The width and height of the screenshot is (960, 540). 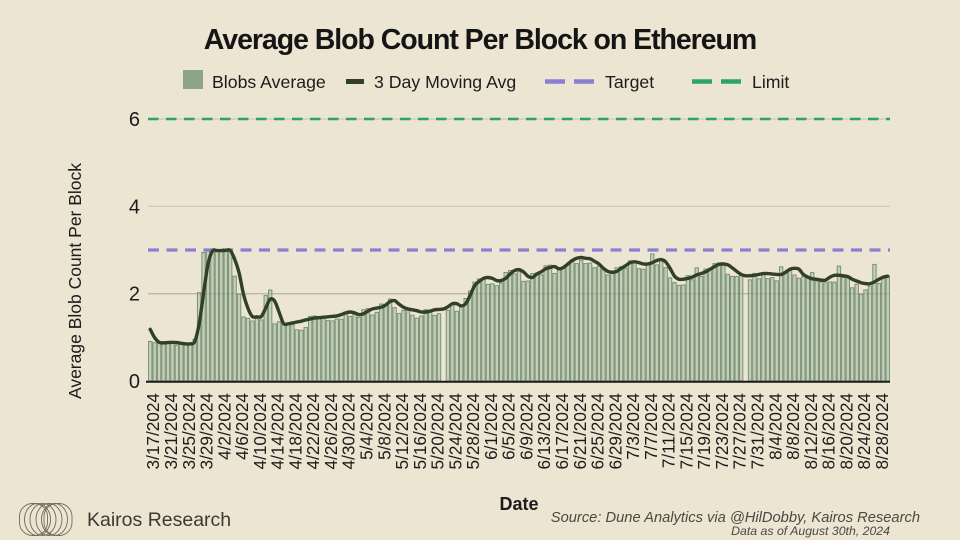 What do you see at coordinates (134, 207) in the screenshot?
I see `svg-text: 4` at bounding box center [134, 207].